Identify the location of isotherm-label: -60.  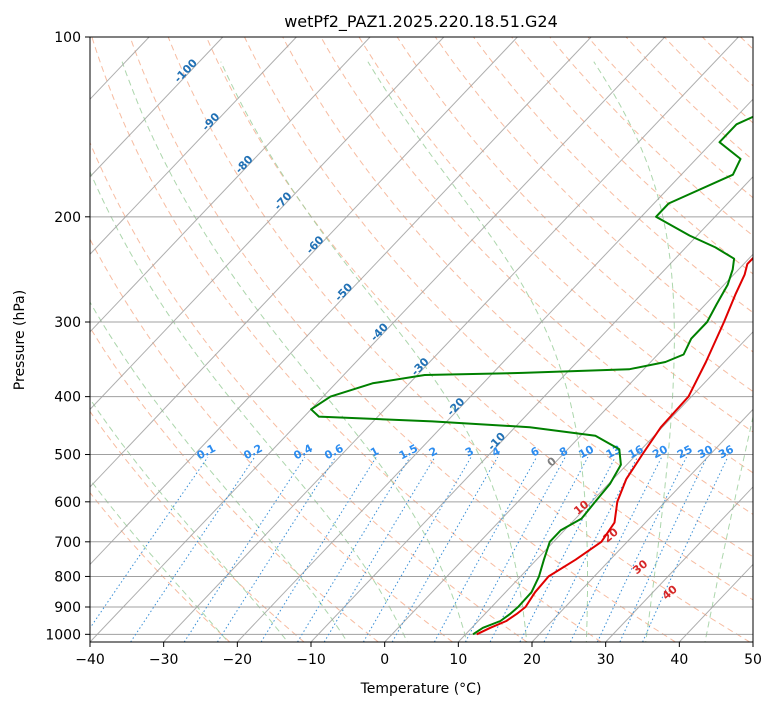
(314, 245).